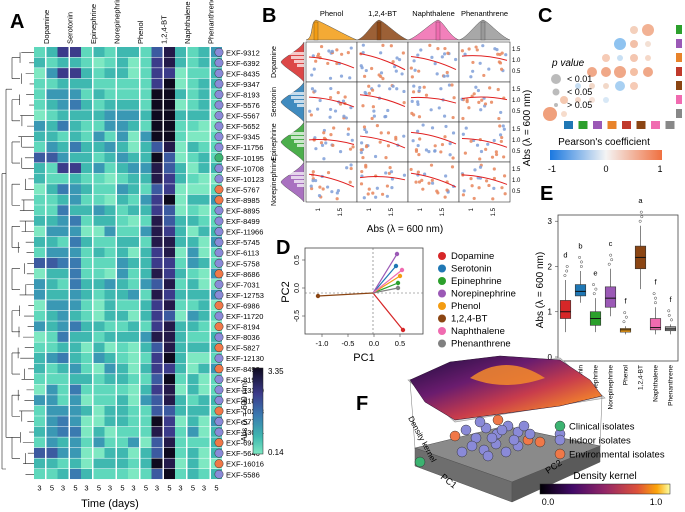 The width and height of the screenshot is (685, 512). Describe the element at coordinates (524, 426) in the screenshot. I see `isolate-point` at that location.